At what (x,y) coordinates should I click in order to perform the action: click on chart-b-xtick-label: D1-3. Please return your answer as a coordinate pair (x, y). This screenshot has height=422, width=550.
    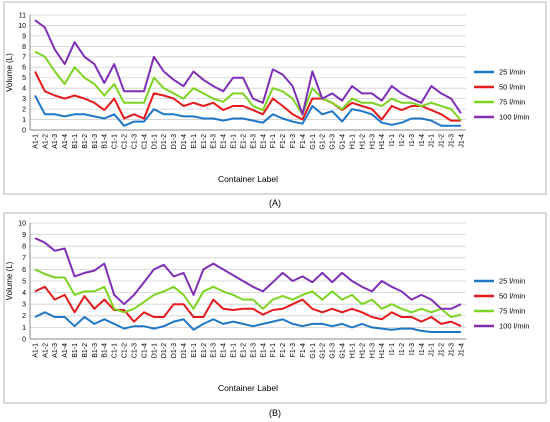
    Looking at the image, I should click on (174, 350).